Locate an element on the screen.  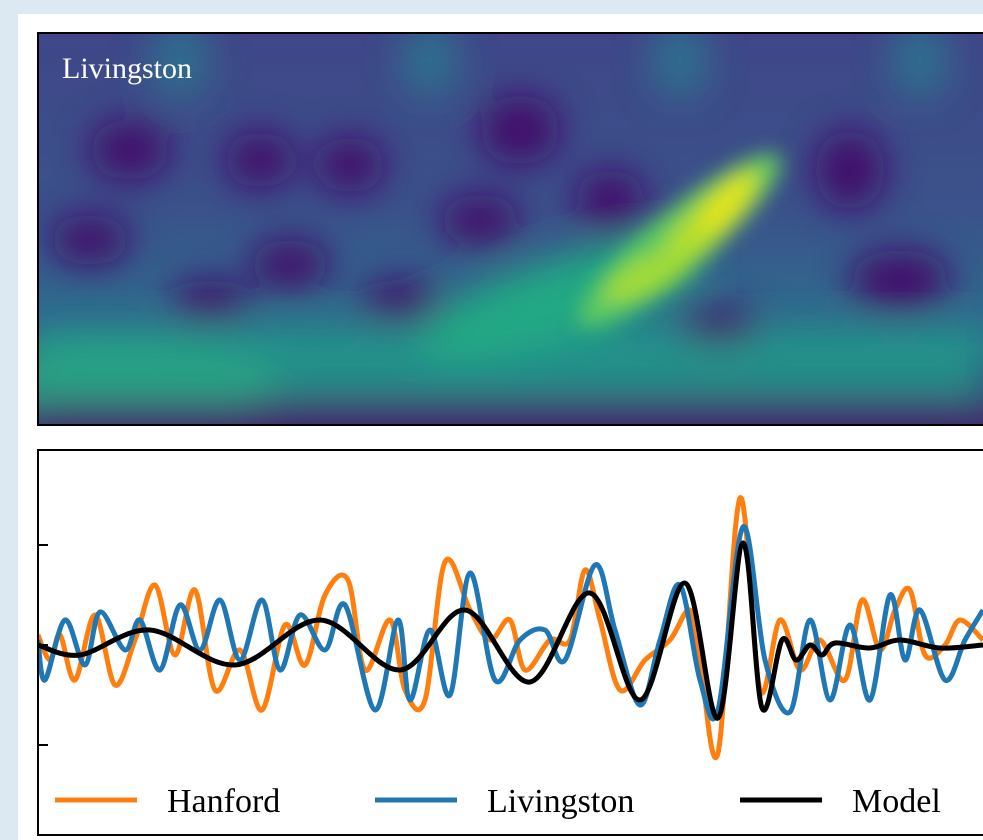
panel-annotation: Livingston is located at coordinates (127, 68).